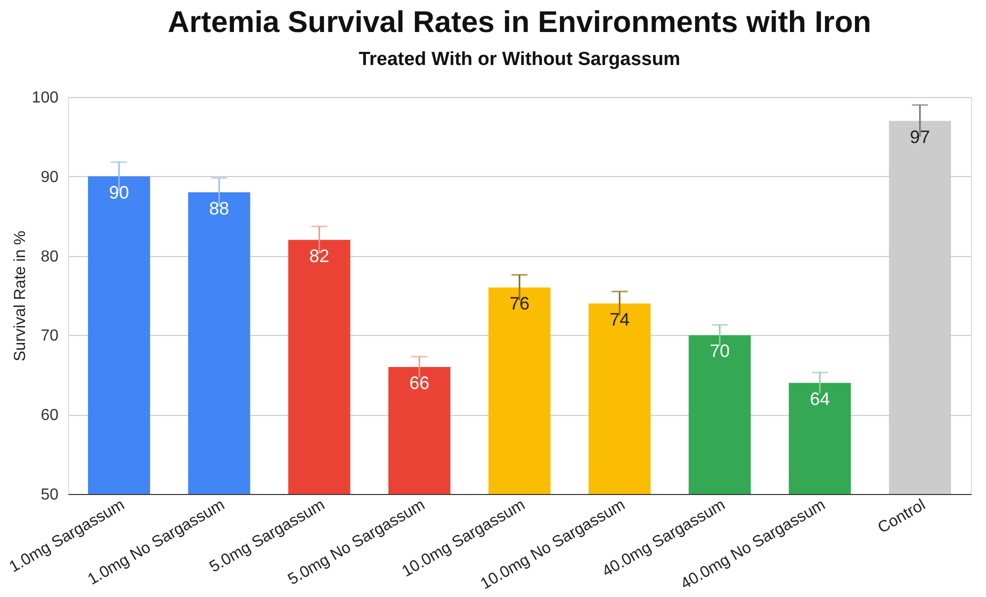  What do you see at coordinates (119, 192) in the screenshot?
I see `data-label: 90` at bounding box center [119, 192].